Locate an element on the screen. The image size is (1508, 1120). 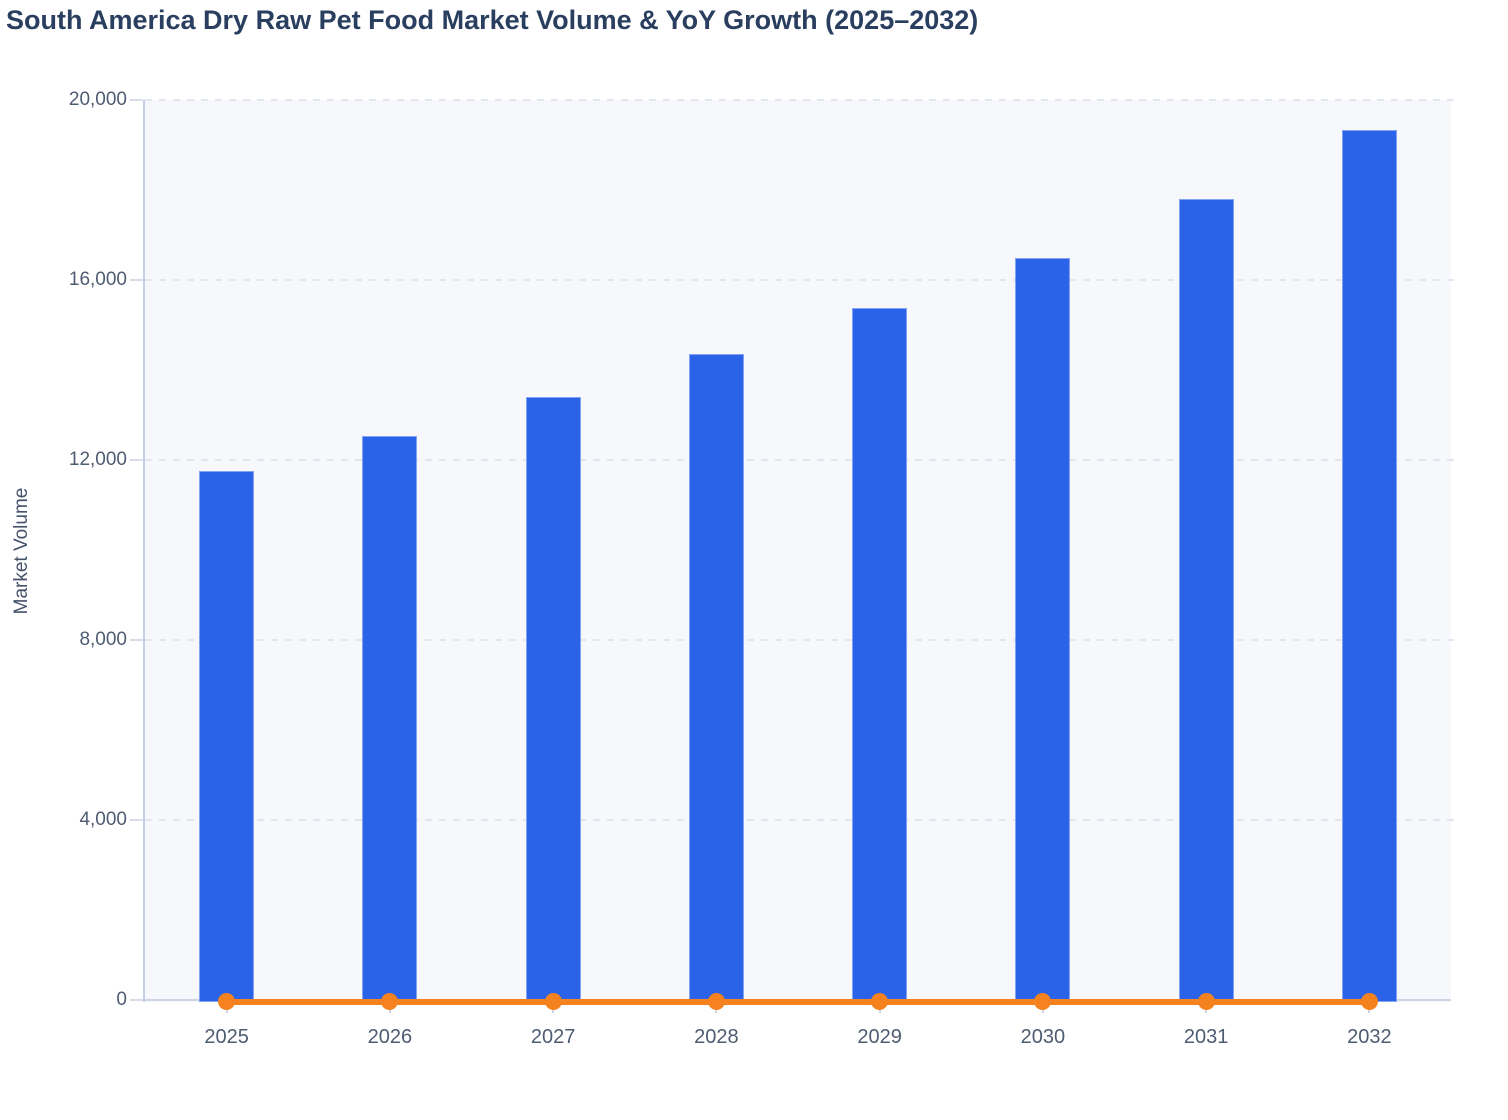
x-tick-label-2025: 2025 is located at coordinates (226, 1037).